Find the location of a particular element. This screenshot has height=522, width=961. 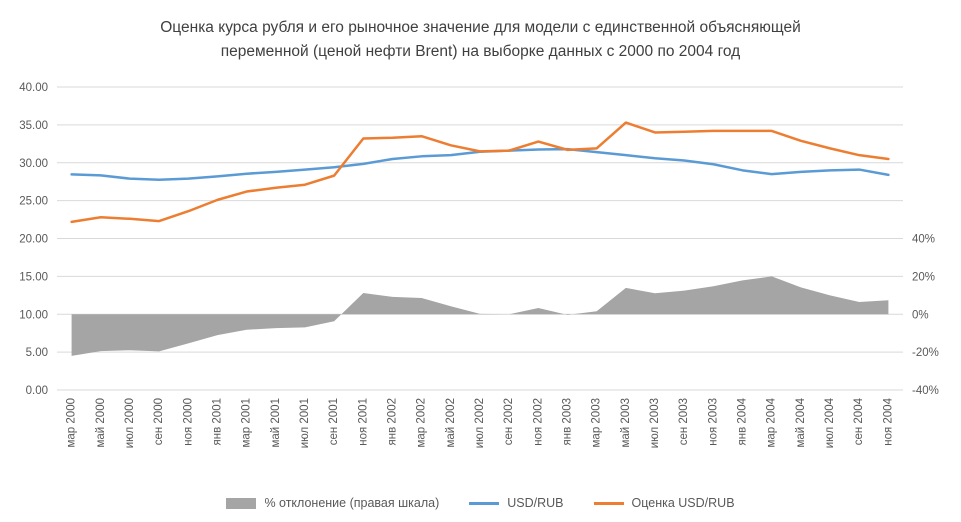

left-axis-label: 10.00 is located at coordinates (33, 315).